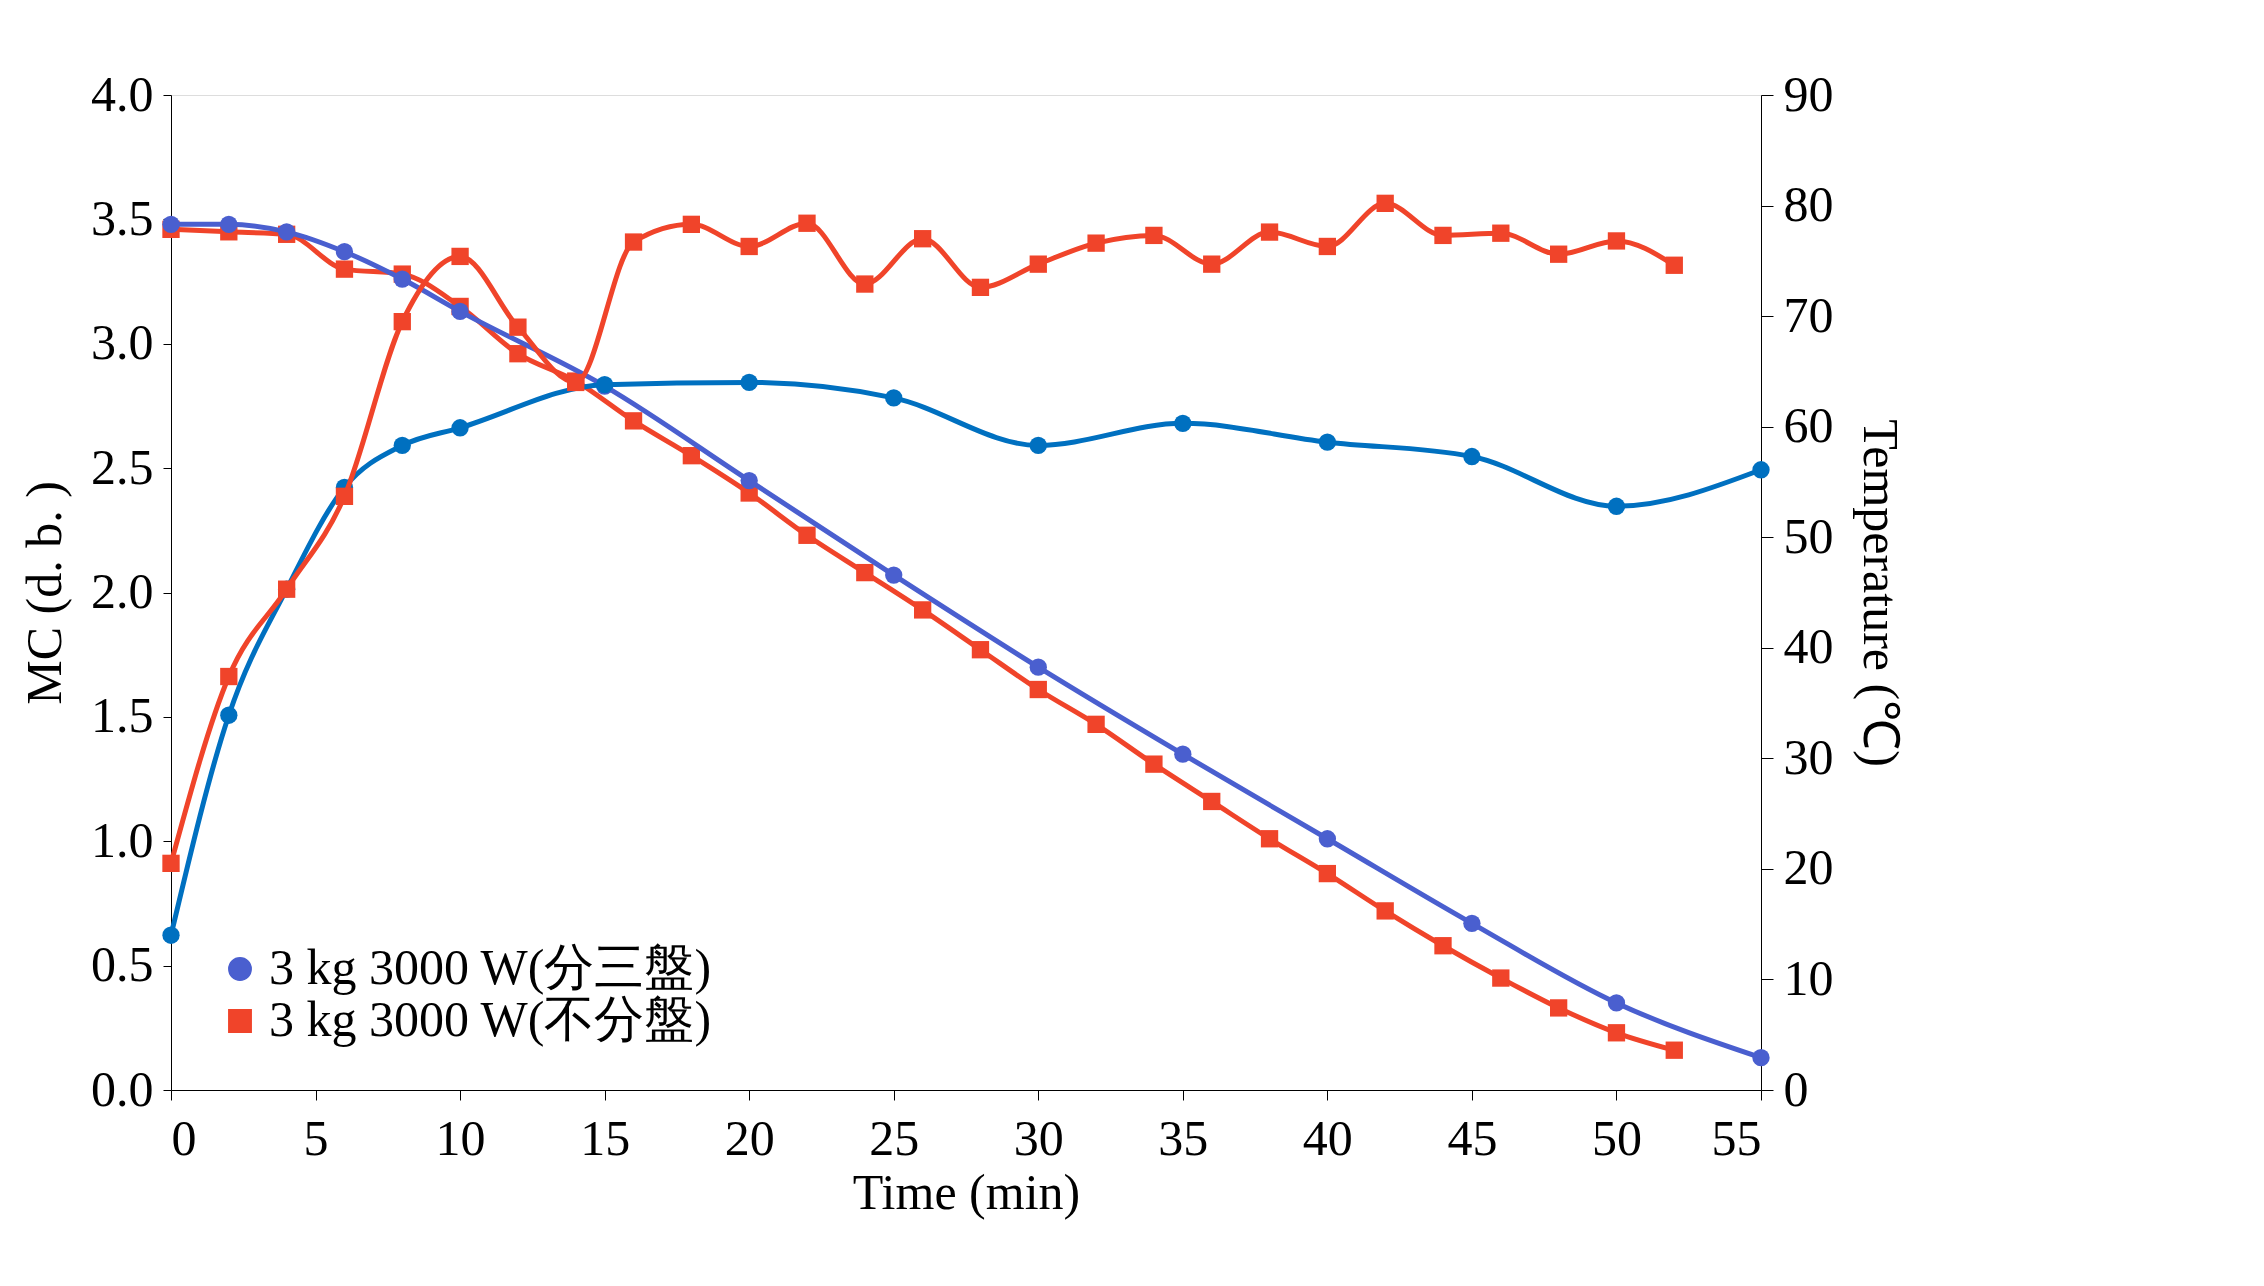  Describe the element at coordinates (44, 593) in the screenshot. I see `y-axis-title: MC (d. b. )` at that location.